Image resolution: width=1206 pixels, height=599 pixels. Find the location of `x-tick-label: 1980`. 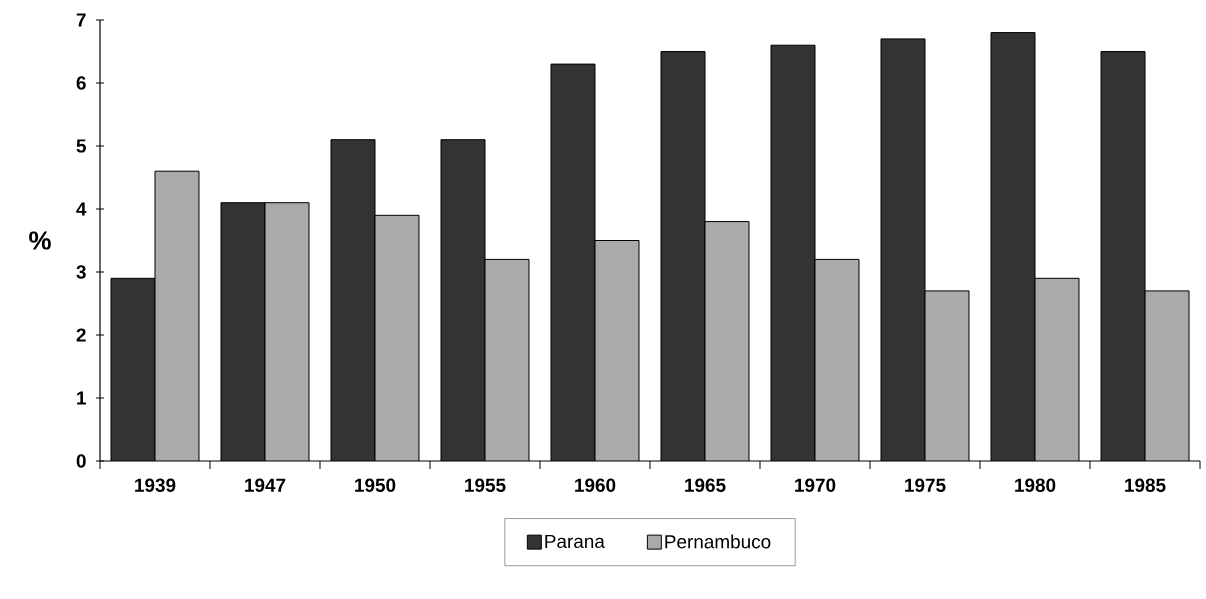

x-tick-label: 1980 is located at coordinates (1035, 485).